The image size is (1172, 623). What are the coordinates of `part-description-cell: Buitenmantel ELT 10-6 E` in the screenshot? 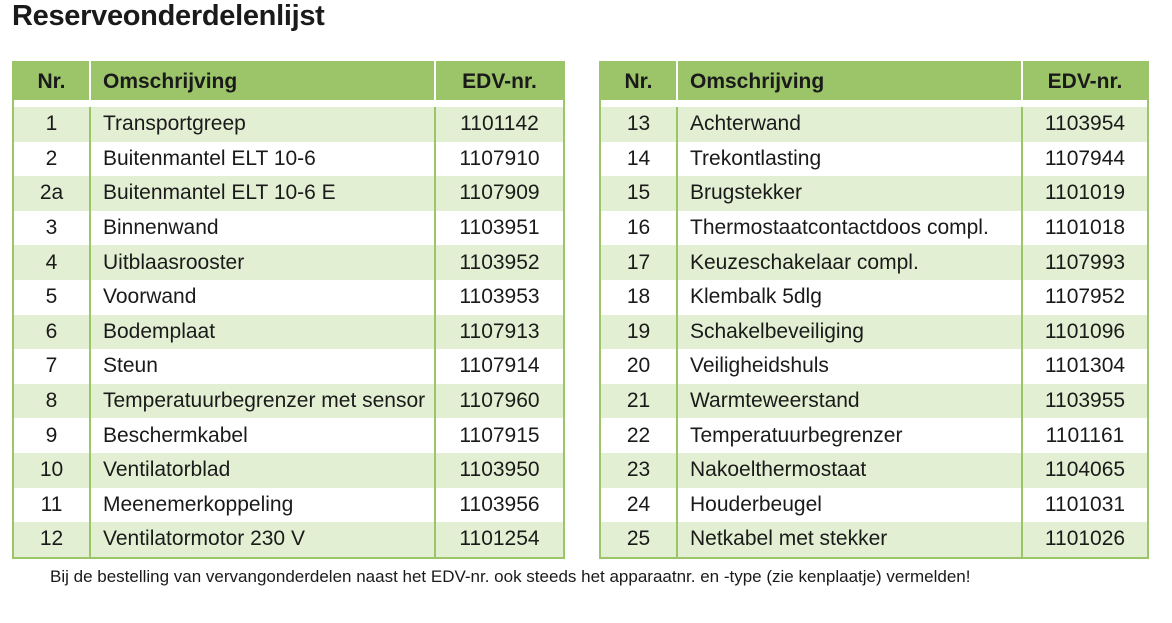 It's located at (263, 193).